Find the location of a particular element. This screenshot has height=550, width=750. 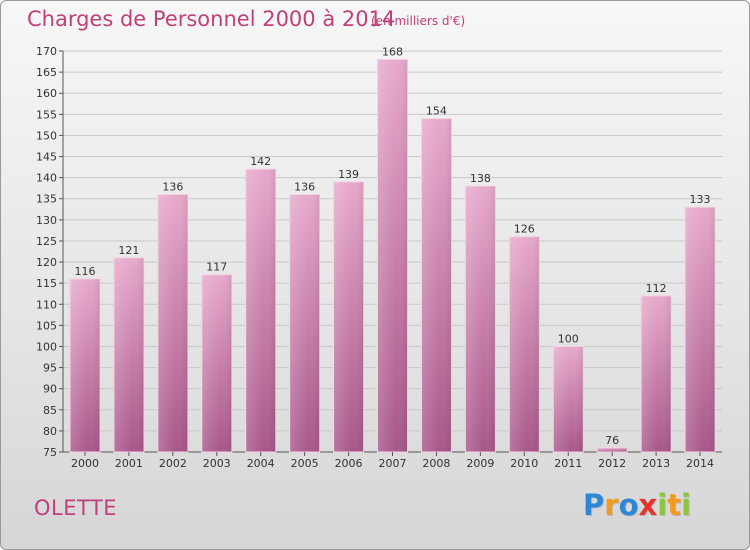

value-label: 116 is located at coordinates (84, 271).